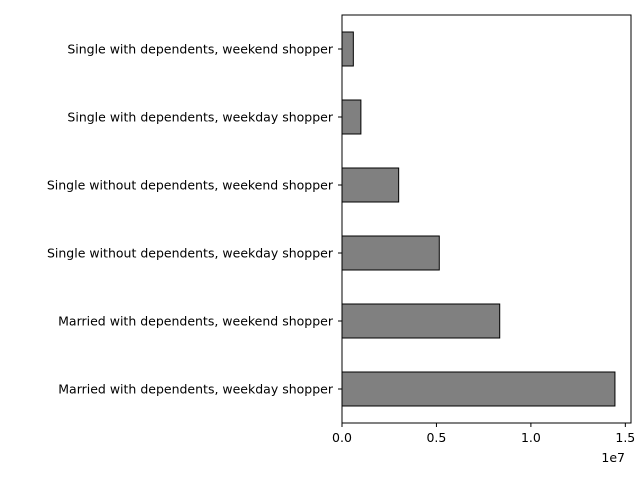  I want to click on x-axis: 0.0 0.5 1.0 1.5, so click(483, 434).